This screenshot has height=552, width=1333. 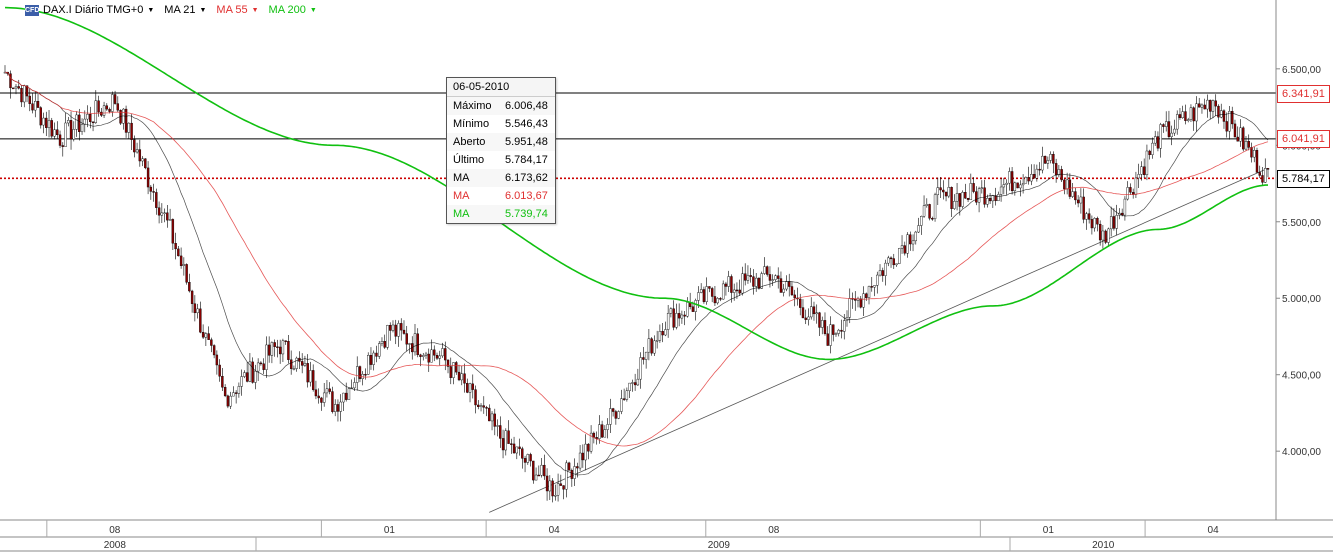 What do you see at coordinates (1301, 299) in the screenshot?
I see `y-tick-label: 5.000,00` at bounding box center [1301, 299].